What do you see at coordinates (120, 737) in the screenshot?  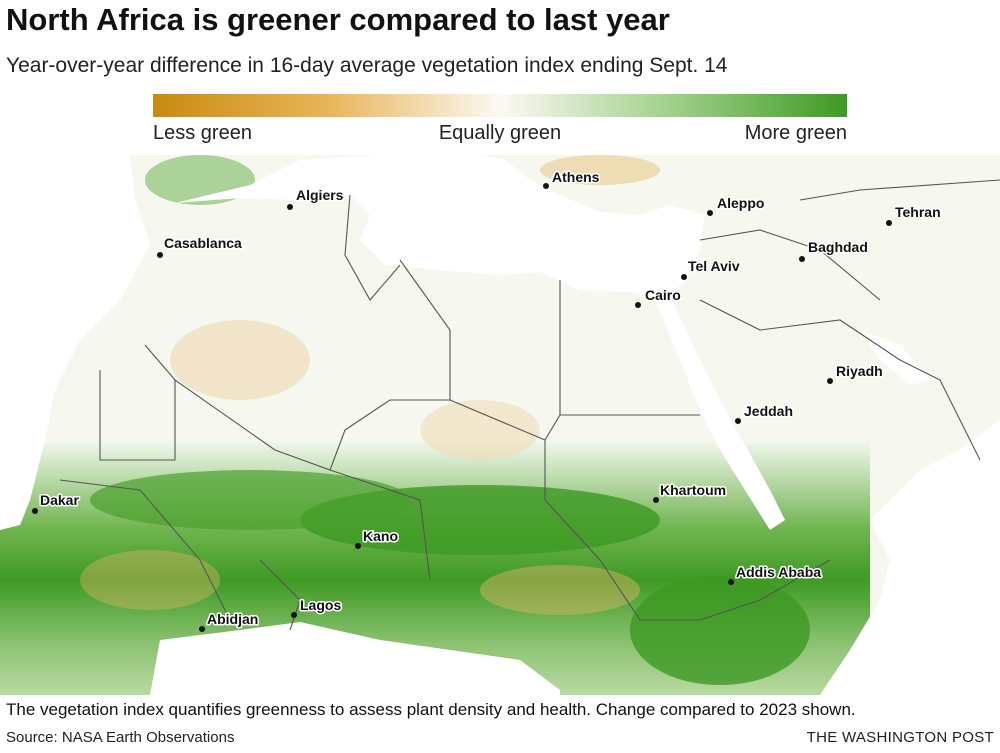 I see `source: Source: NASA Earth Observations` at bounding box center [120, 737].